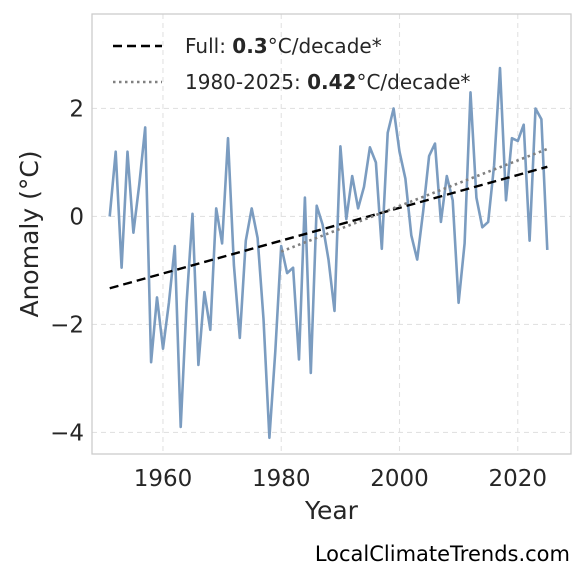 The width and height of the screenshot is (585, 580). What do you see at coordinates (331, 510) in the screenshot?
I see `x-axis-label: Year` at bounding box center [331, 510].